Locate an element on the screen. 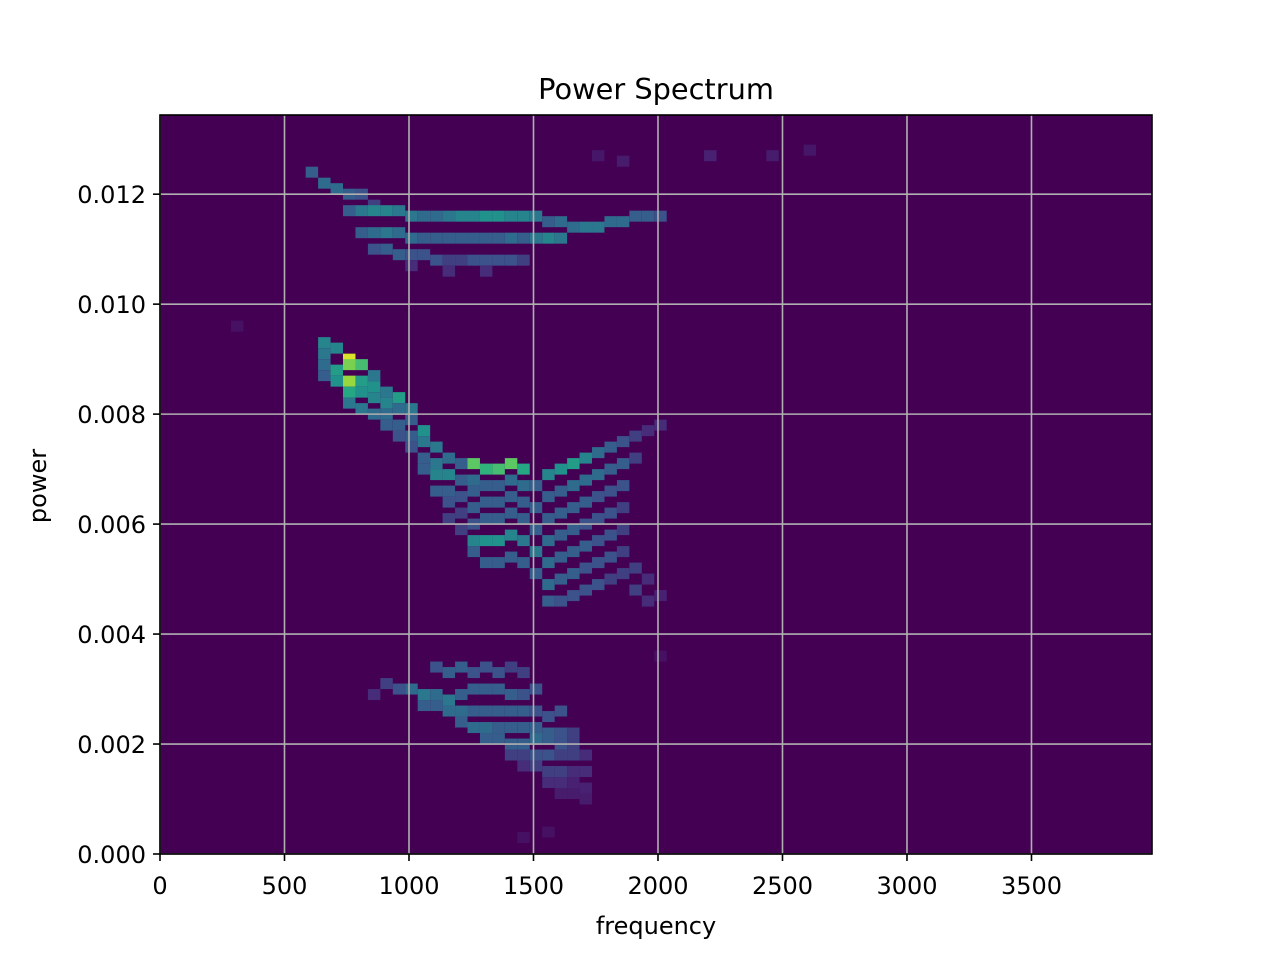  x-tick-label: 500 is located at coordinates (285, 886).